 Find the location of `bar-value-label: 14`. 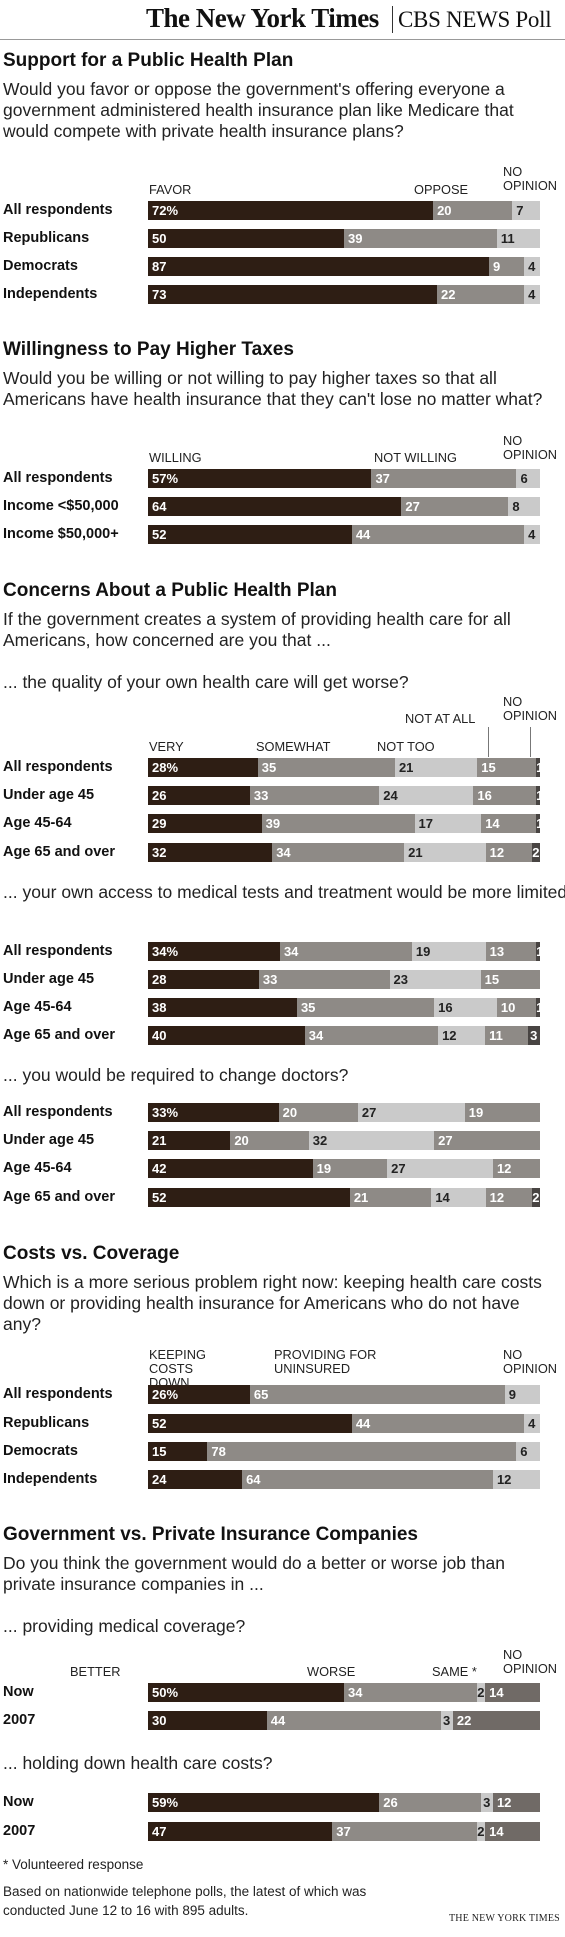

bar-value-label: 14 is located at coordinates (496, 1692).